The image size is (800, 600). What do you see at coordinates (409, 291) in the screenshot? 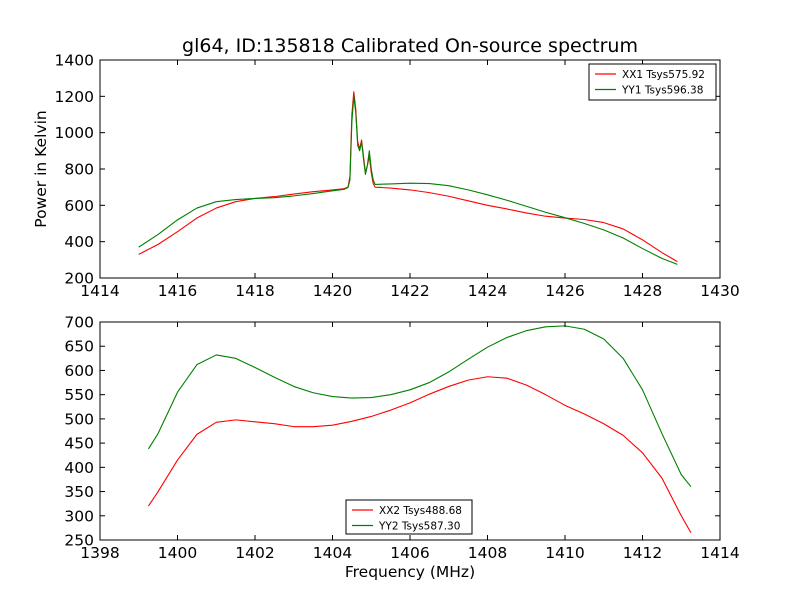
I see `x-tick-label: 1422` at bounding box center [409, 291].